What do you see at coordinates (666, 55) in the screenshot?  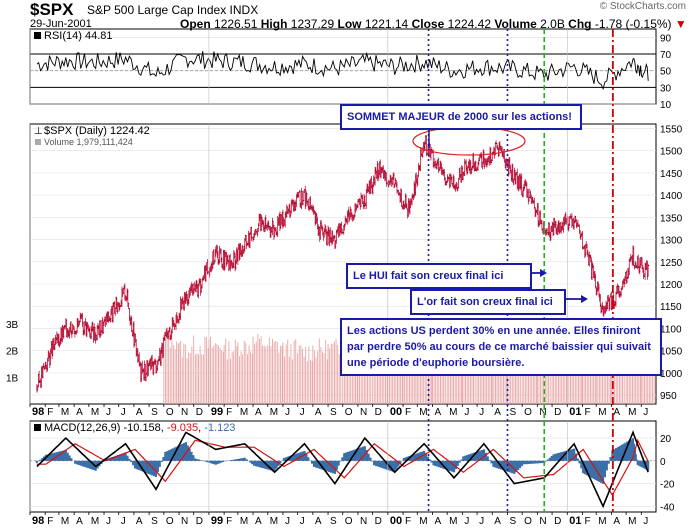 I see `rsi-tick-label: 70` at bounding box center [666, 55].